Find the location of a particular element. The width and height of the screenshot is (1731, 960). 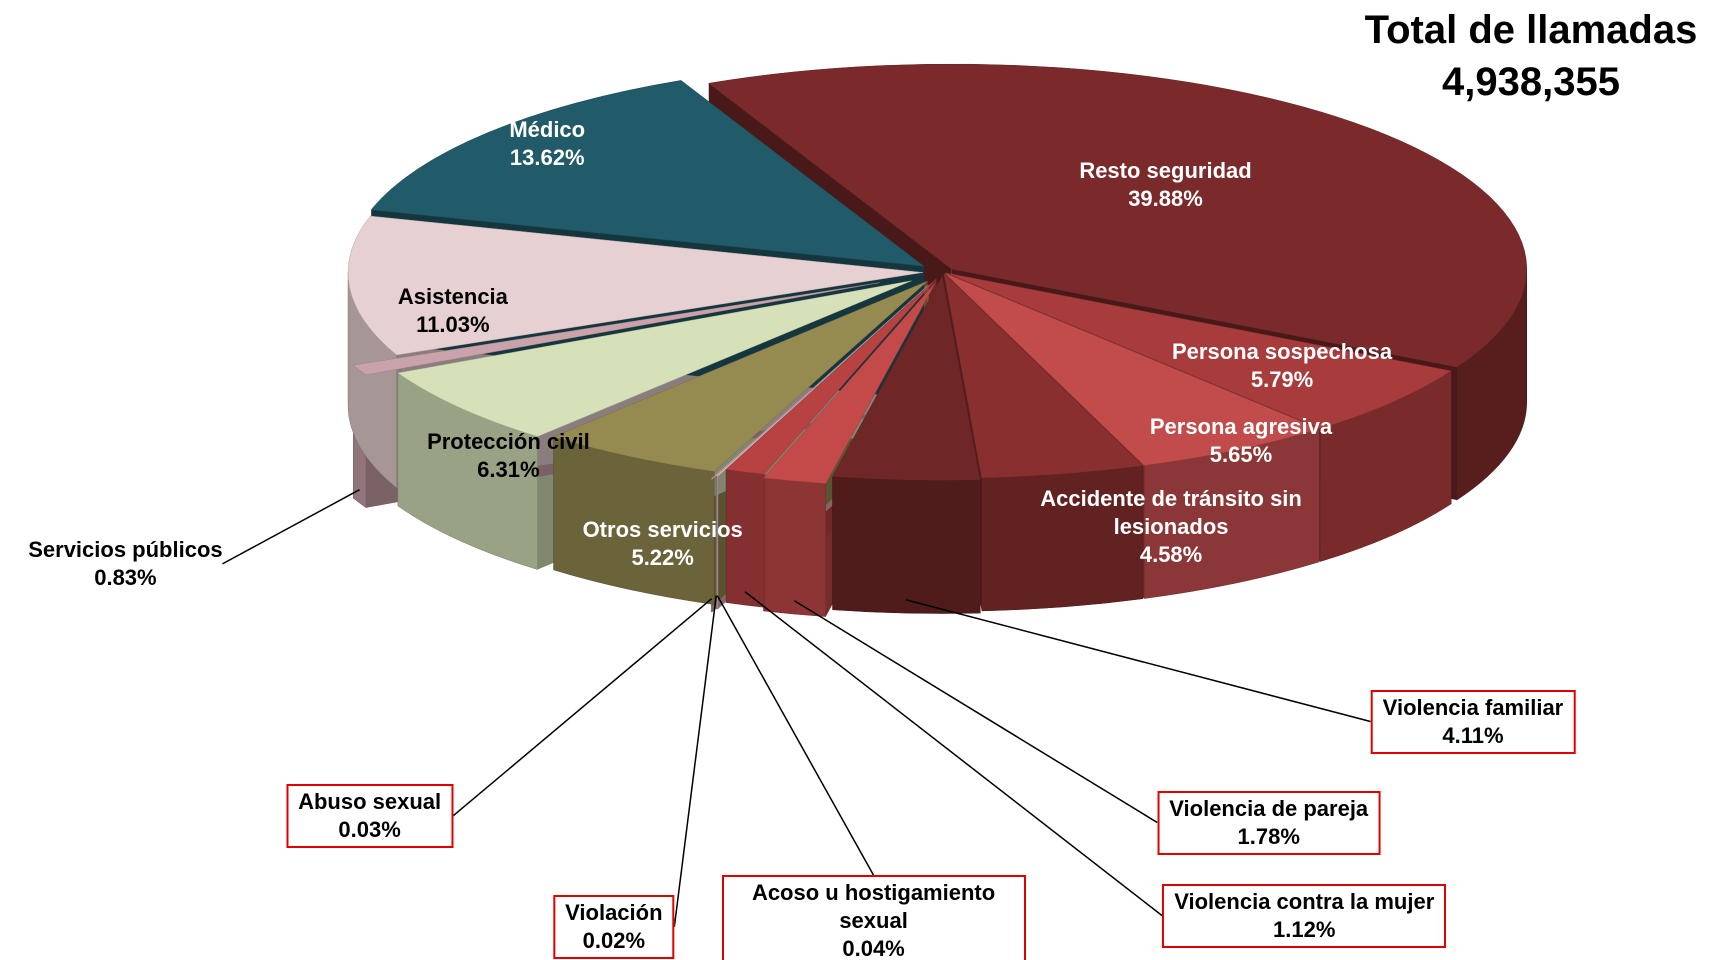

category-label: Asistencia is located at coordinates (452, 296).